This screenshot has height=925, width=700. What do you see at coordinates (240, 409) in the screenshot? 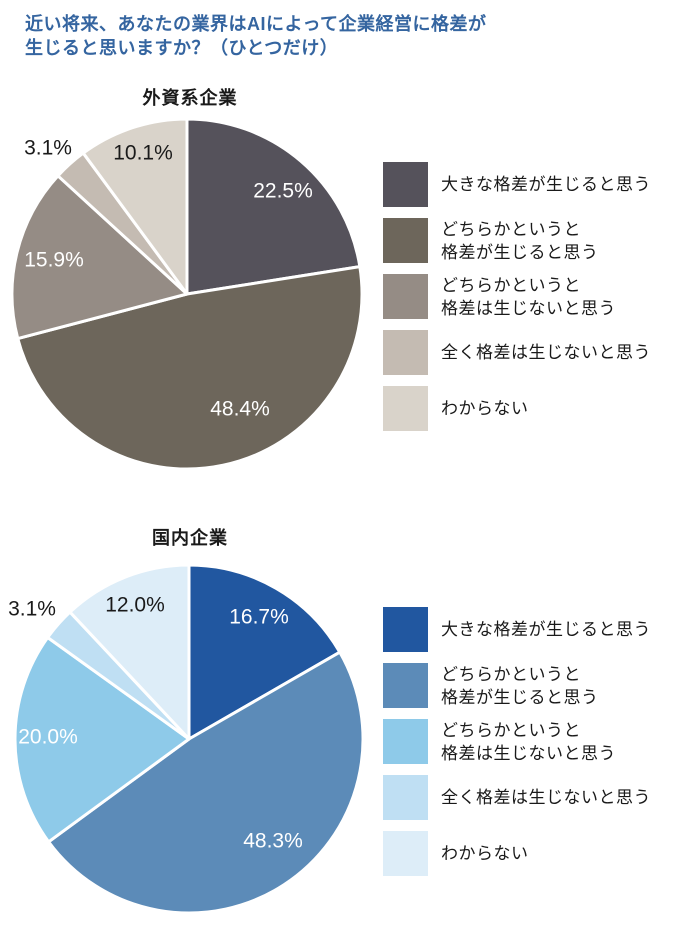
I see `slice-value-label: 48.4%` at bounding box center [240, 409].